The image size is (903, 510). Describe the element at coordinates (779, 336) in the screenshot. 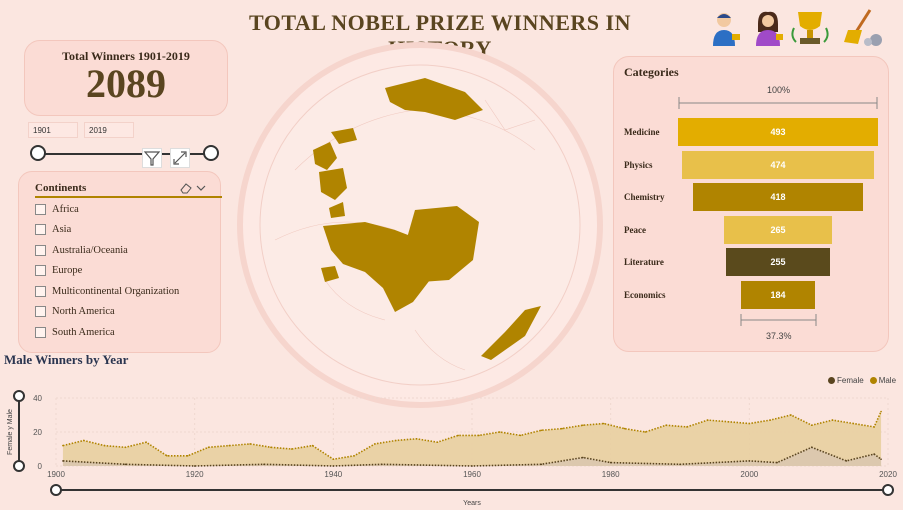

I see `funnel-bottom-percent: 37.3%` at that location.